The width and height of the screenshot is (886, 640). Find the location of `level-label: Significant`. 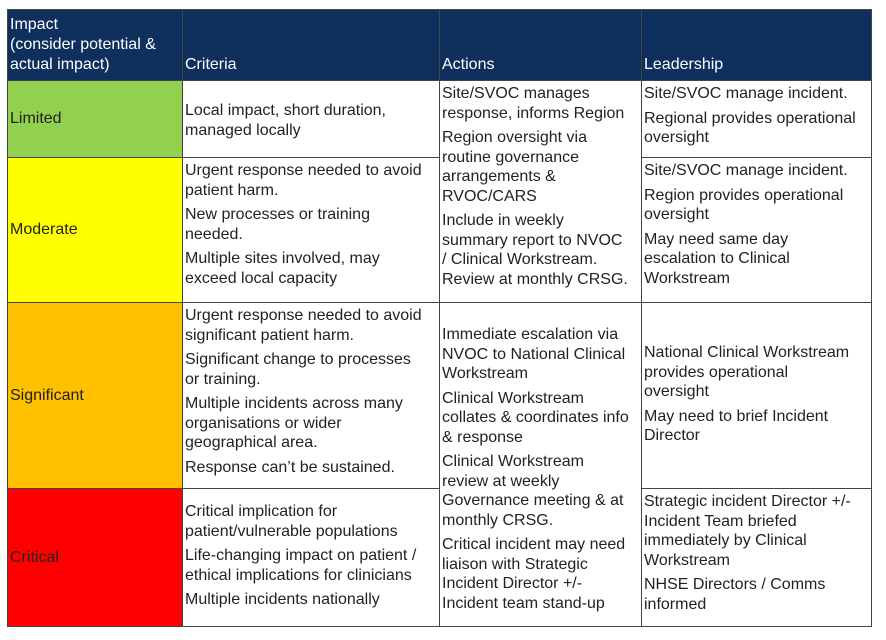

level-label: Significant is located at coordinates (47, 395).